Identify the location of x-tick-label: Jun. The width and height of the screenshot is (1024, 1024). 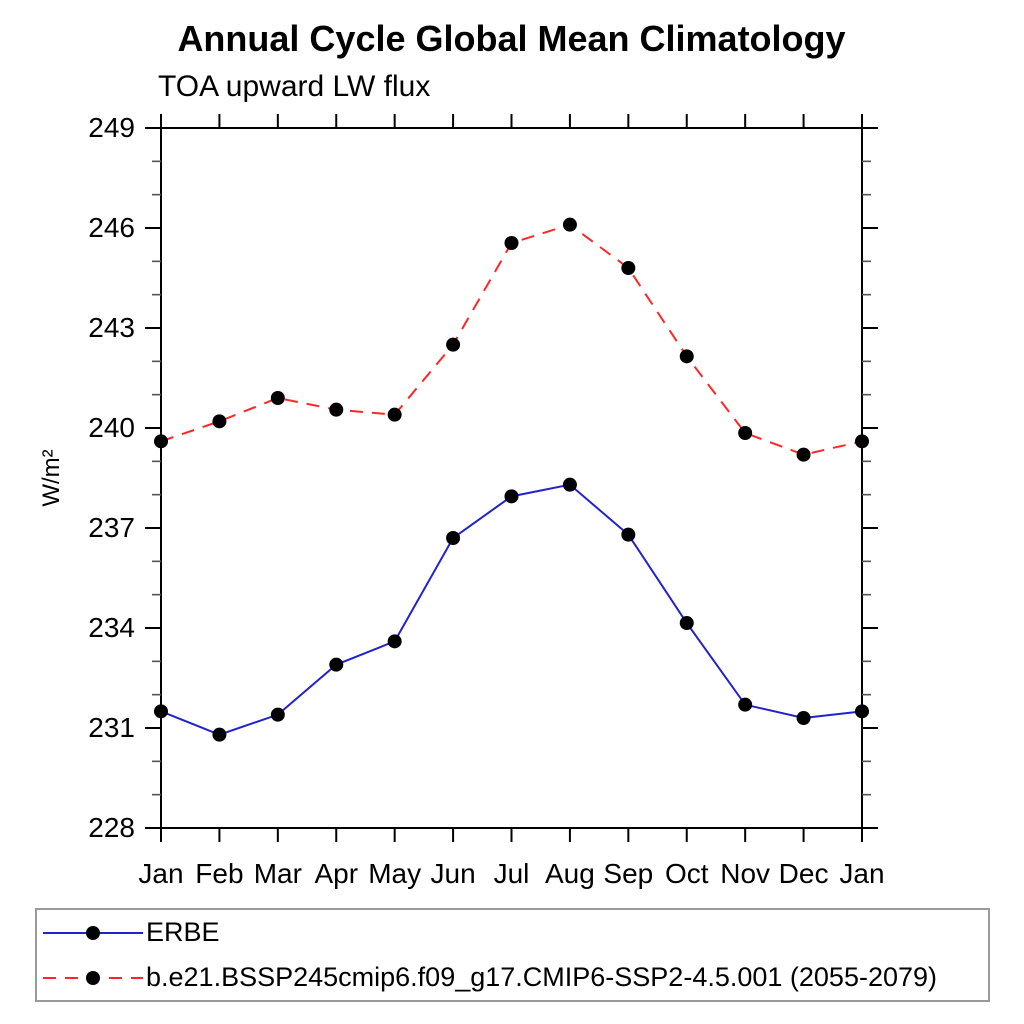
(453, 873).